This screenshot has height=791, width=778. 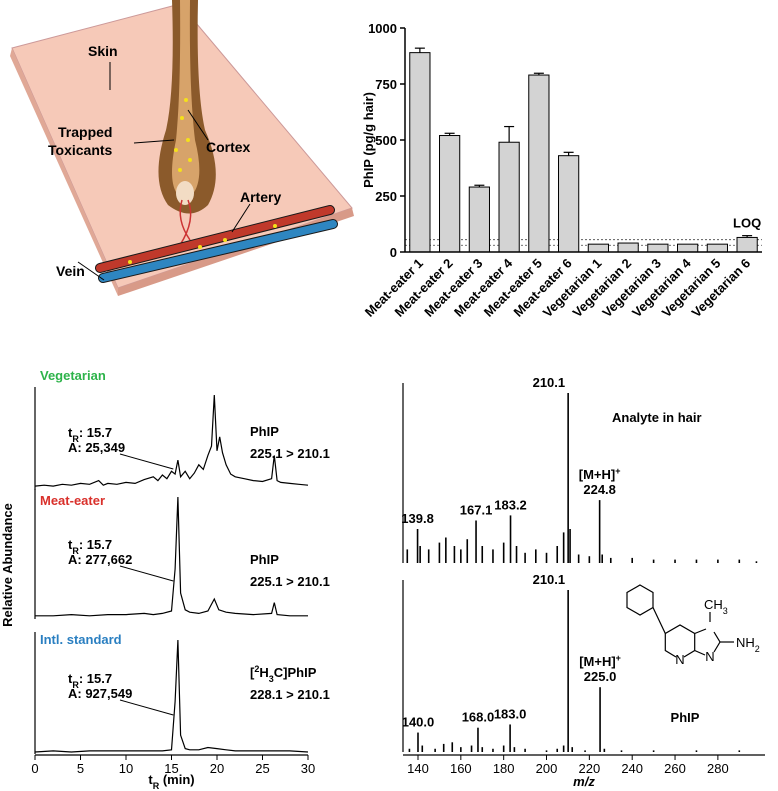 I want to click on x-tick-label: 140, so click(x=418, y=768).